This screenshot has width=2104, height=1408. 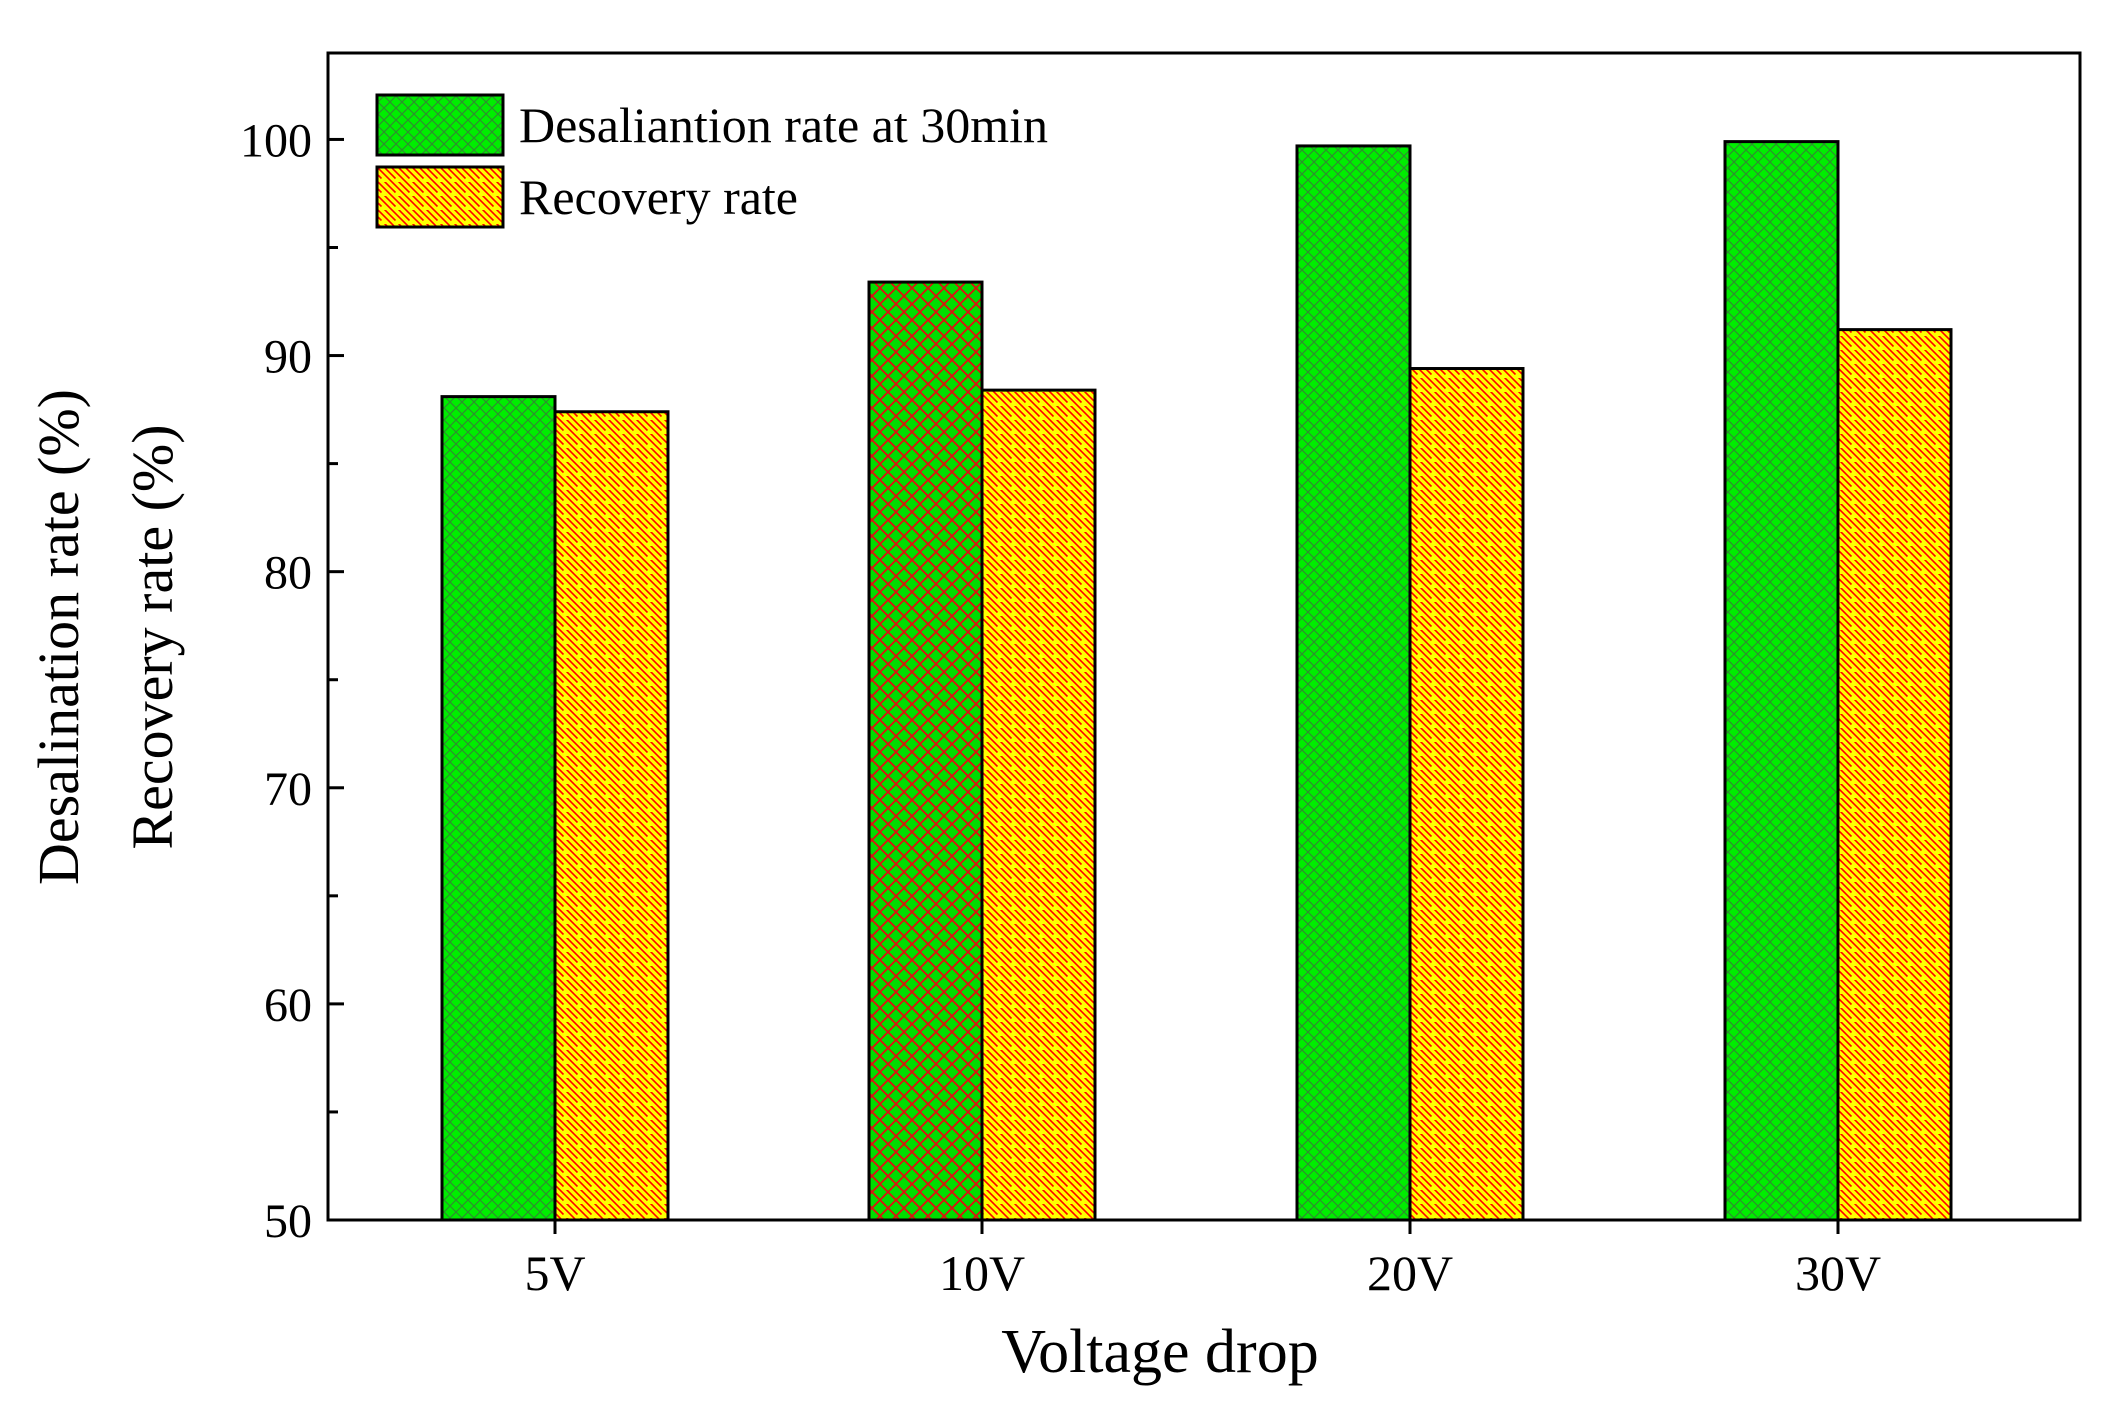 What do you see at coordinates (288, 573) in the screenshot?
I see `y-tick-label: 80` at bounding box center [288, 573].